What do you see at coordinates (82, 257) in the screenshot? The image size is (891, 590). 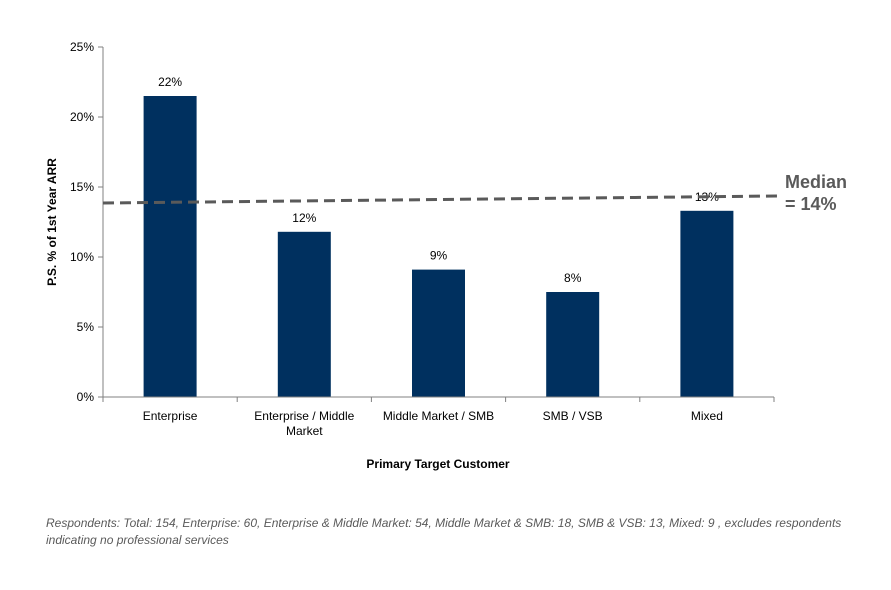 I see `y-tick-label: 10%` at bounding box center [82, 257].